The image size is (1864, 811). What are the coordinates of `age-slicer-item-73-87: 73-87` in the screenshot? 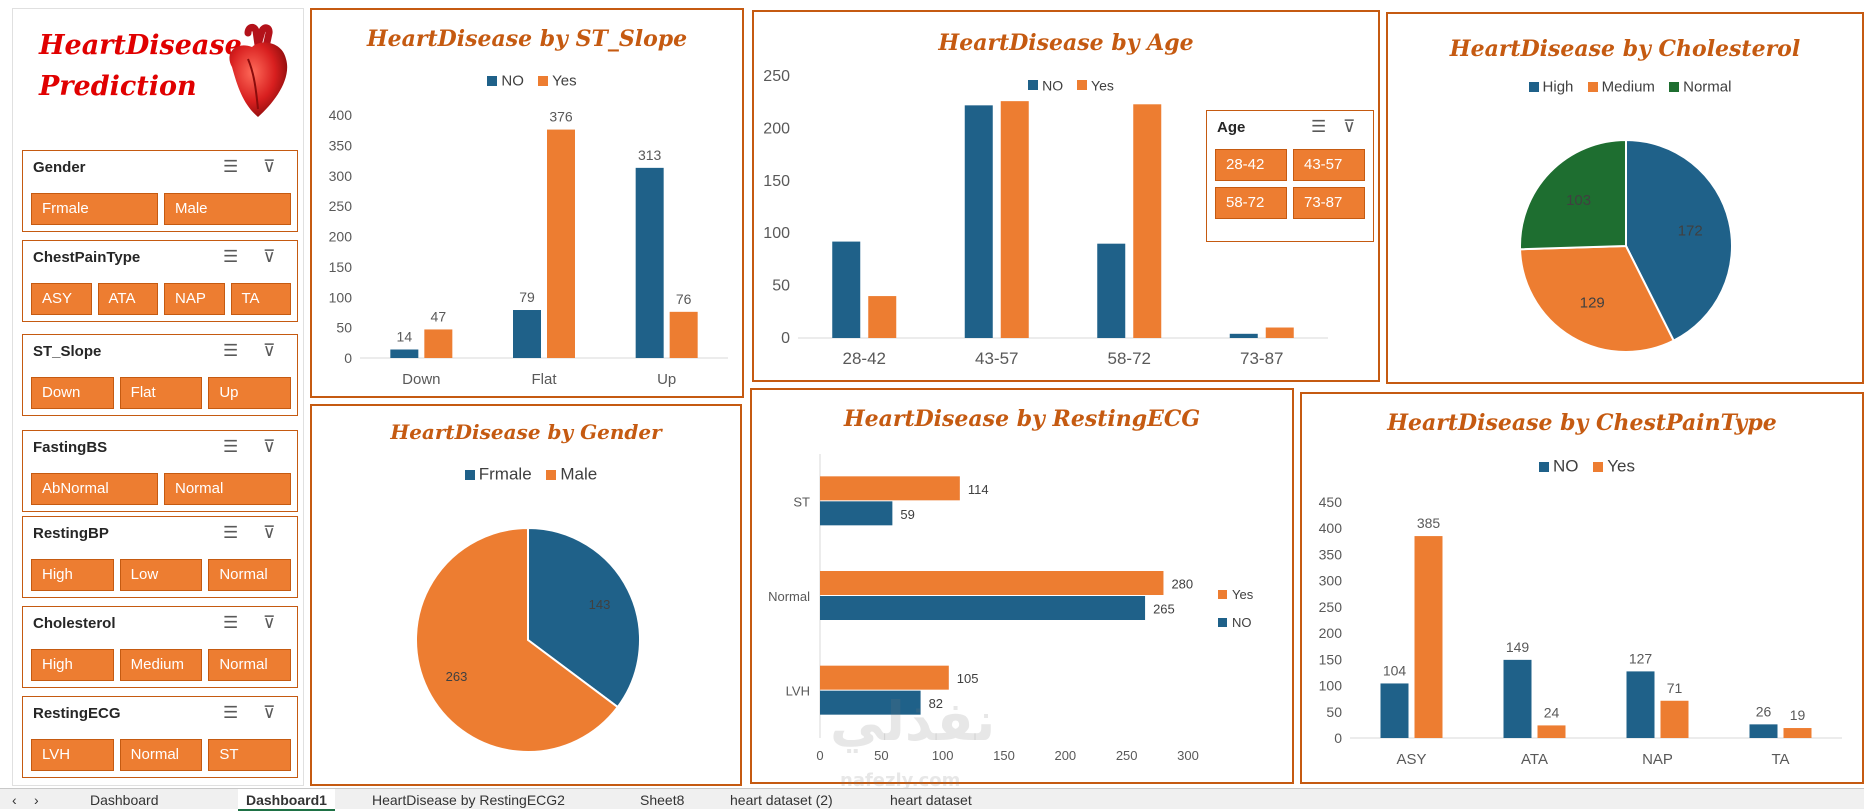 It's located at (1329, 203).